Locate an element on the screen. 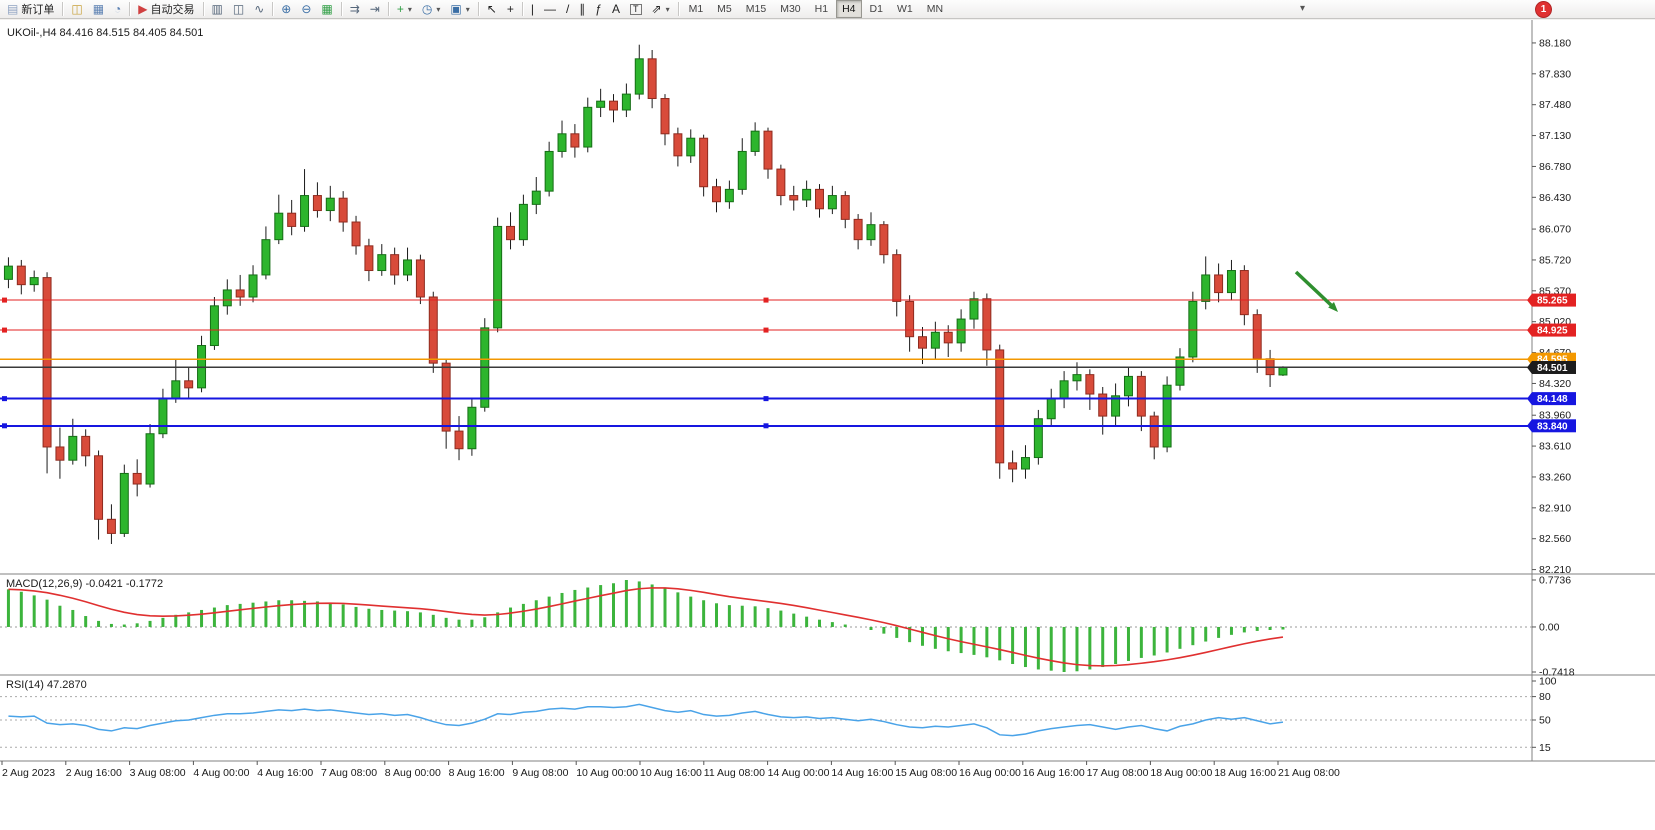  trendline-button: / is located at coordinates (567, 9).